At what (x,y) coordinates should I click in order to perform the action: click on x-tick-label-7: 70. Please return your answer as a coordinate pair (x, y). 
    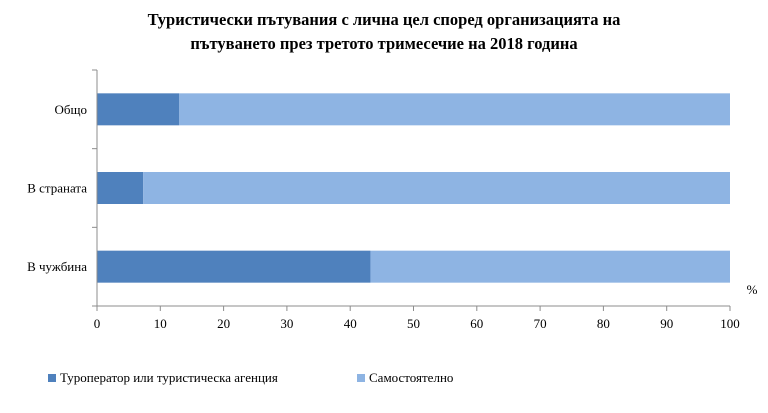
    Looking at the image, I should click on (540, 323).